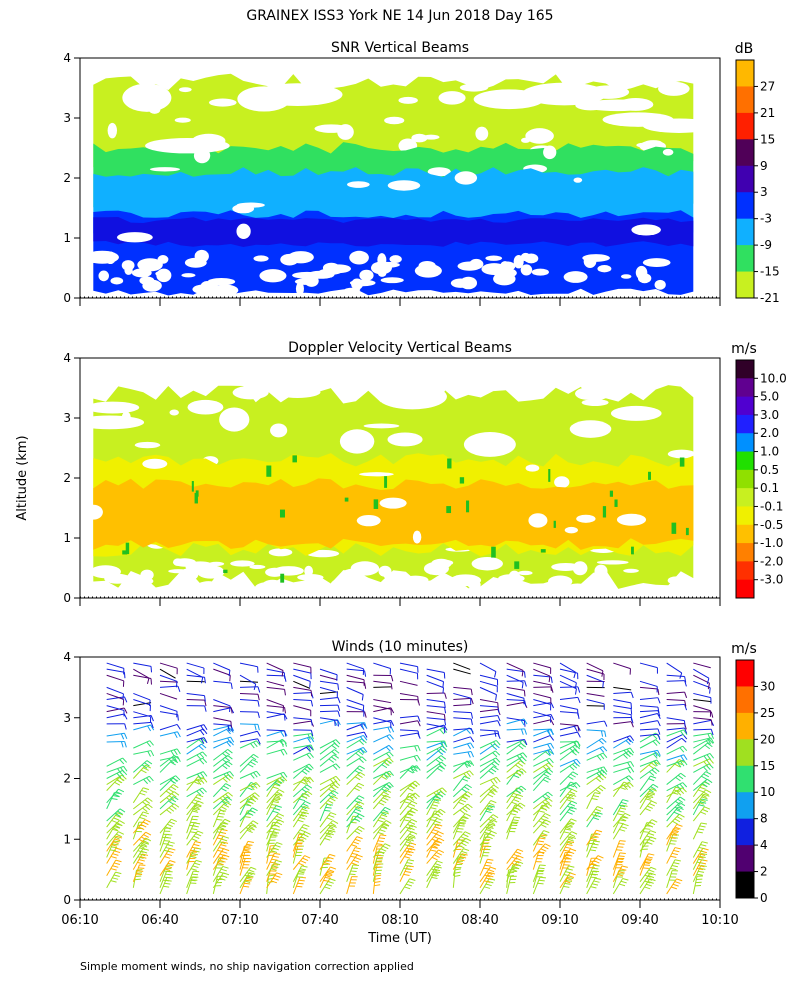 This screenshot has width=800, height=1000. I want to click on snr-units: dB, so click(744, 49).